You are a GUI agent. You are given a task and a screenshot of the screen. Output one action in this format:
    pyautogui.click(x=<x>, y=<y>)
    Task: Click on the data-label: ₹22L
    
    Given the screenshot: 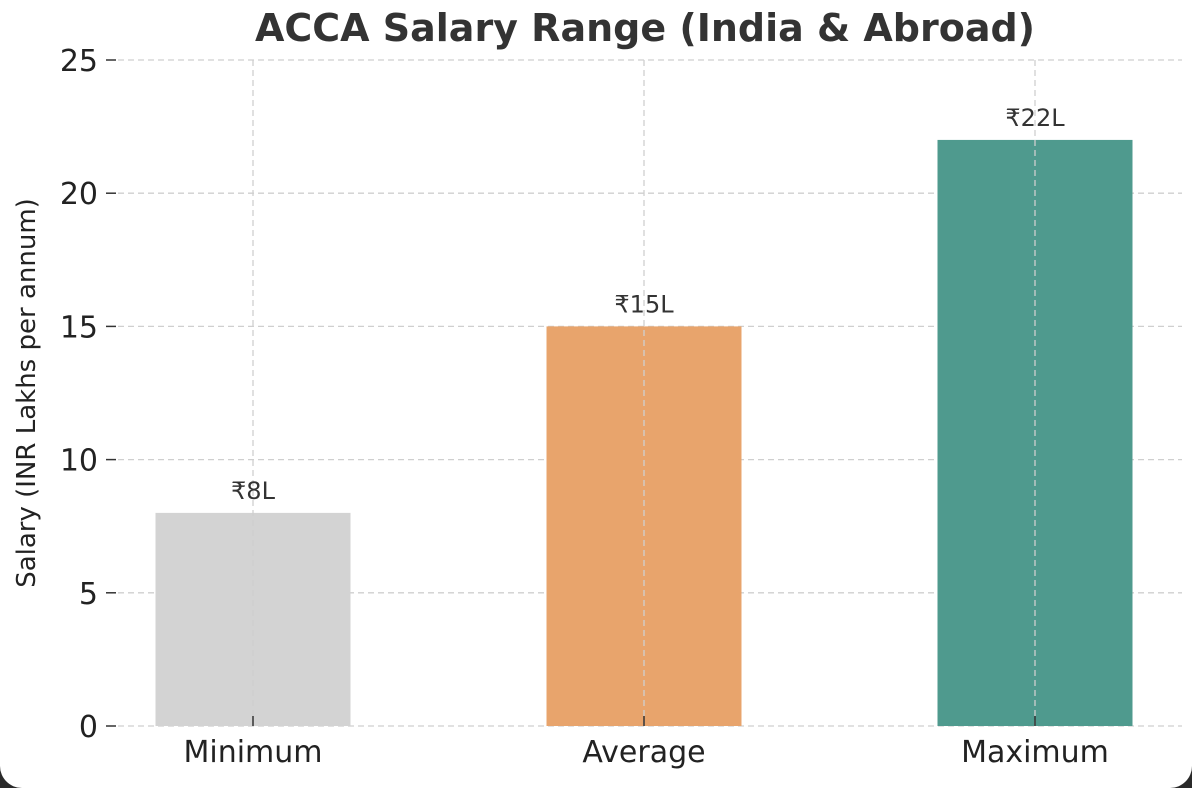 What is the action you would take?
    pyautogui.click(x=1035, y=118)
    